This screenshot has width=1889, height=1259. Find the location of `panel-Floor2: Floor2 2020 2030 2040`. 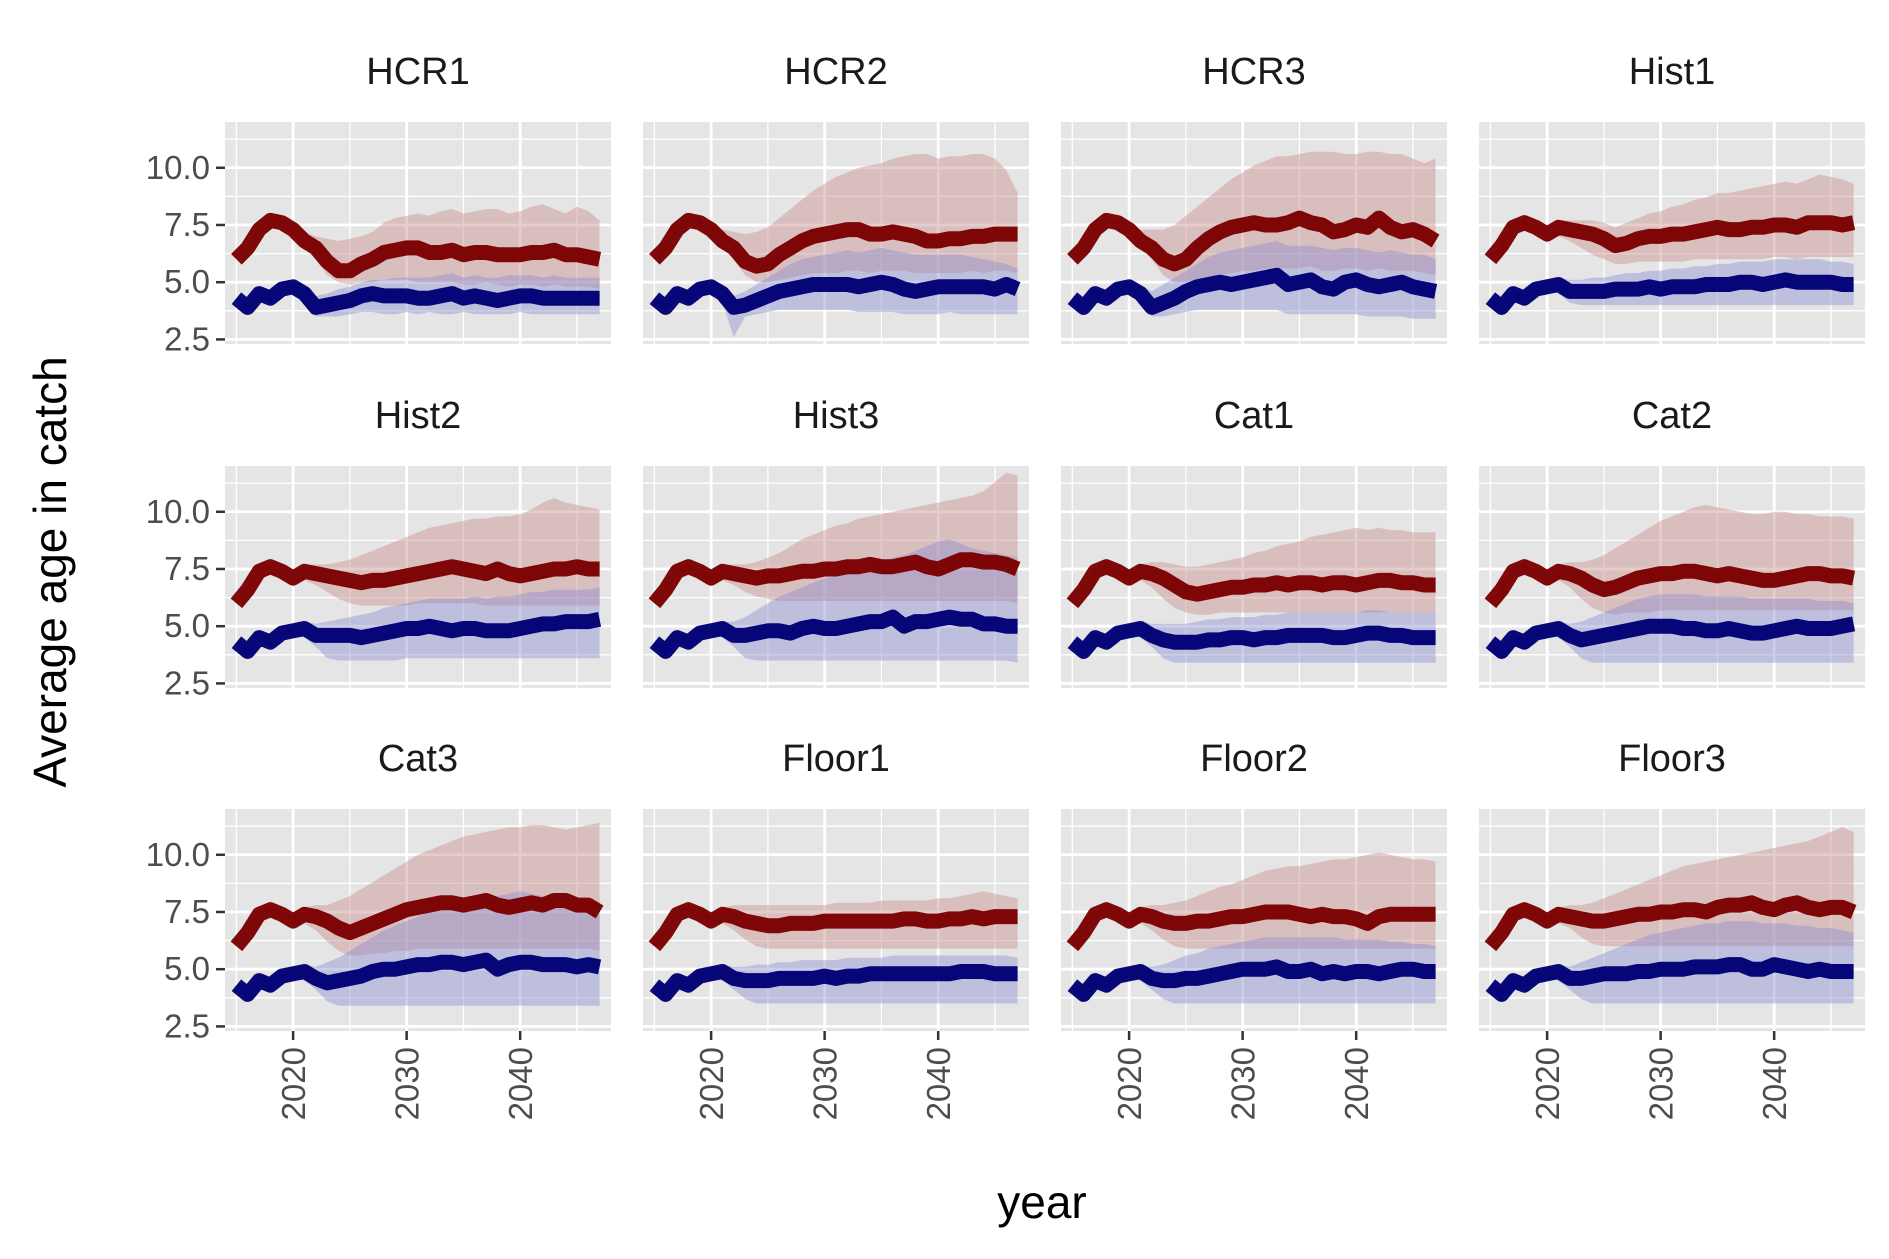

panel-Floor2: Floor2 2020 2030 2040 is located at coordinates (1254, 929).